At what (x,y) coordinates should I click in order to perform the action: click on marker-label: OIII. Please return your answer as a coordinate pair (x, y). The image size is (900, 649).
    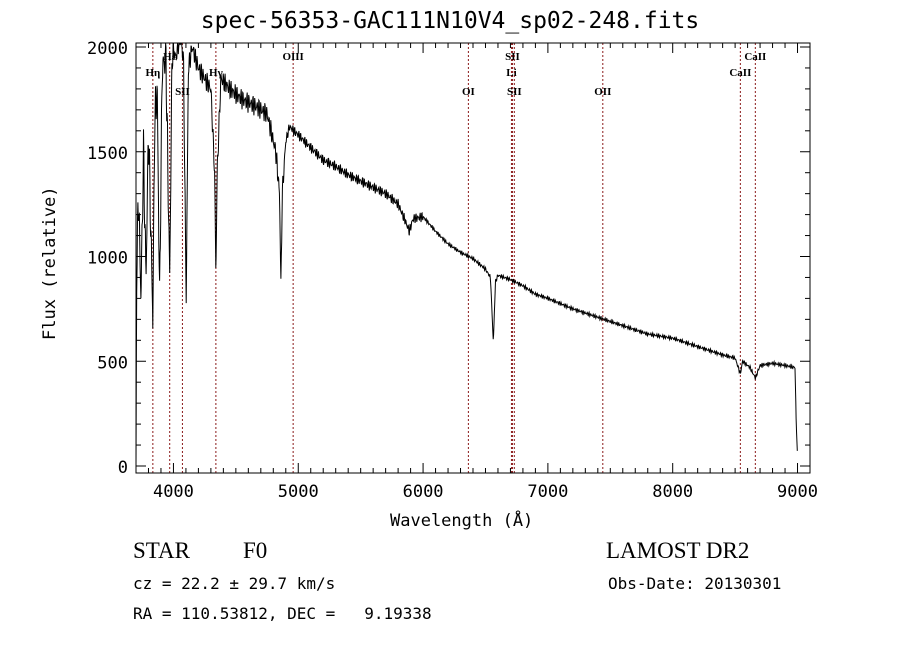
    Looking at the image, I should click on (292, 57).